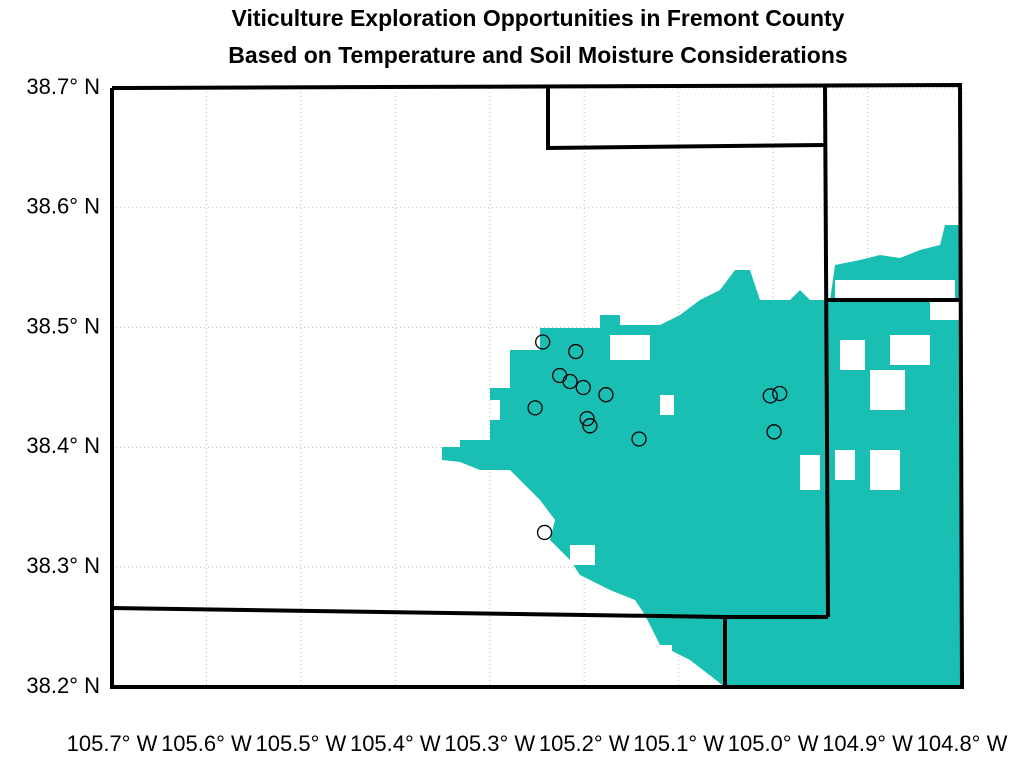  Describe the element at coordinates (773, 743) in the screenshot. I see `x-tick-label: 105.0° W` at that location.